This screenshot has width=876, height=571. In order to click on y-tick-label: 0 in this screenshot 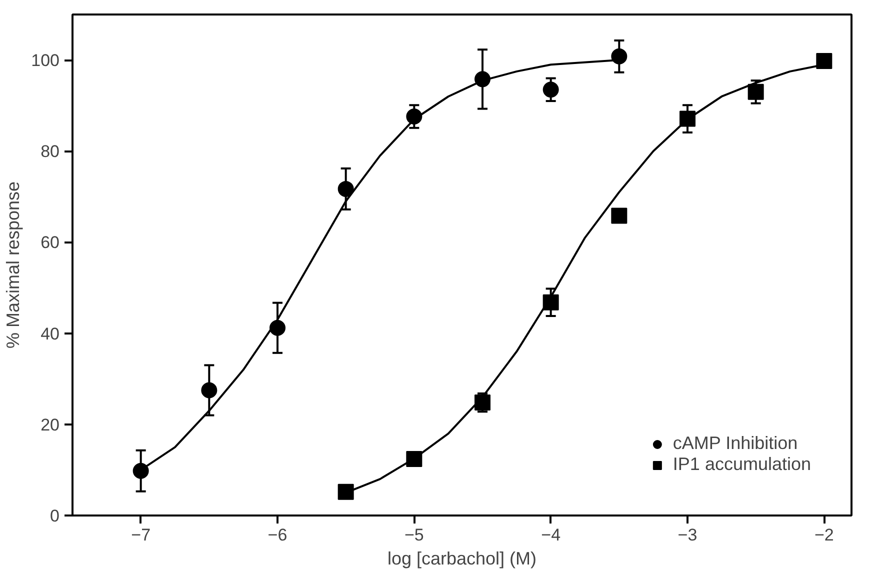, I will do `click(55, 516)`.